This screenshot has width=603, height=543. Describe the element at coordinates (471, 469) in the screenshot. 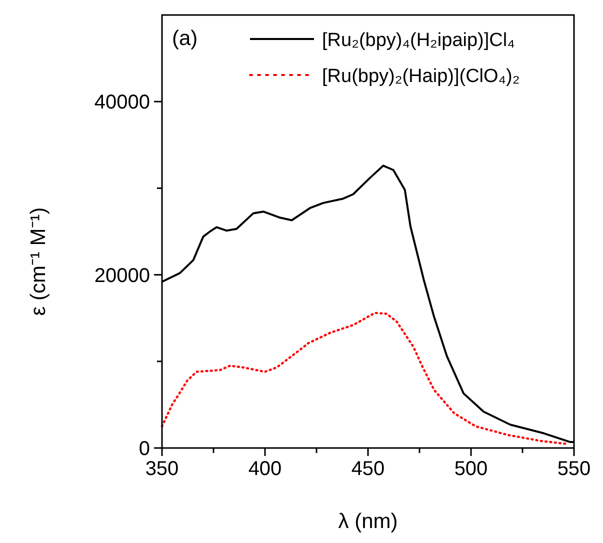

I see `x-tick-label: 500` at that location.